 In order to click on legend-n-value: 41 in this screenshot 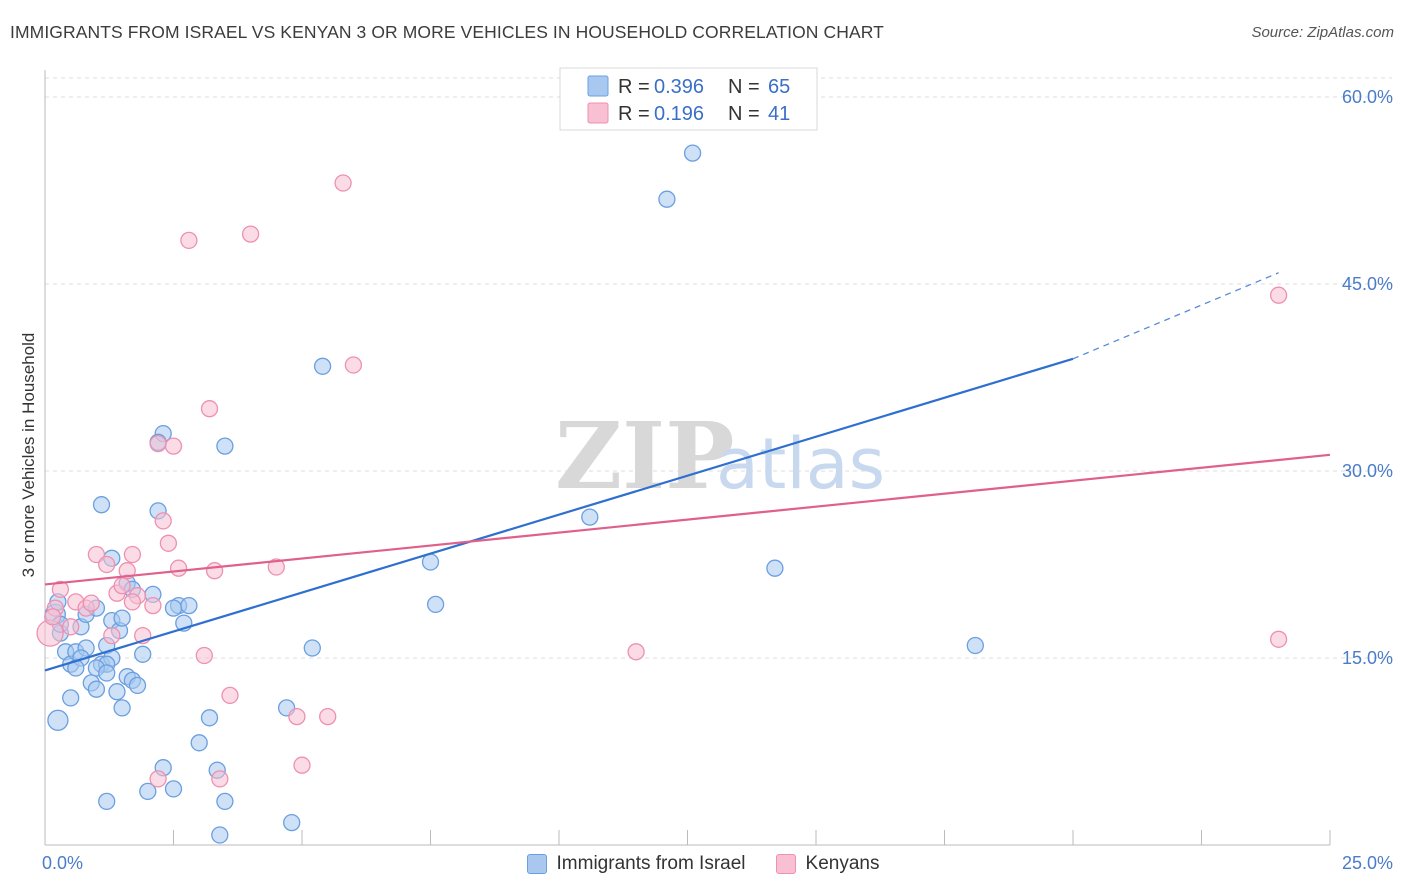, I will do `click(779, 114)`.